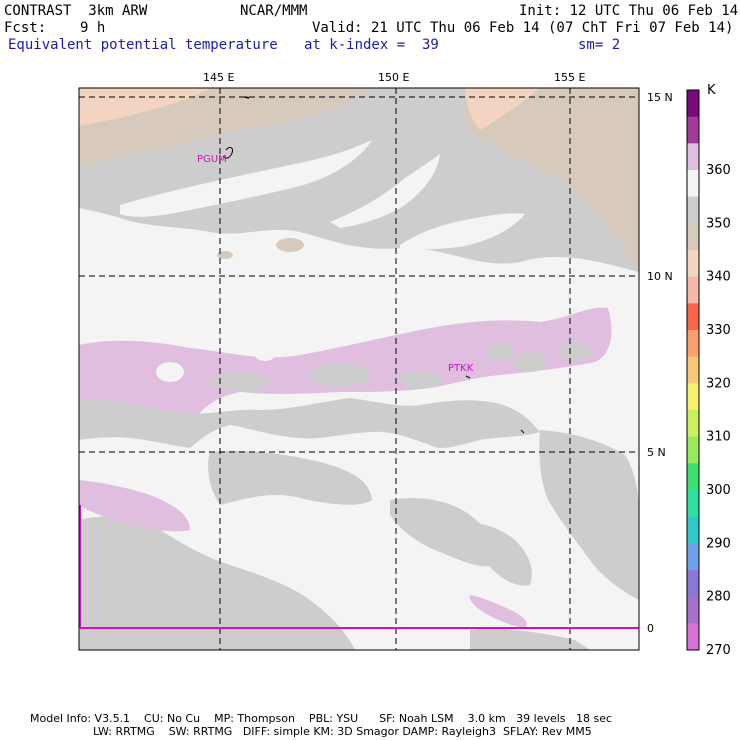 The height and width of the screenshot is (740, 740). Describe the element at coordinates (570, 77) in the screenshot. I see `lon-tick-155: 155 E` at that location.